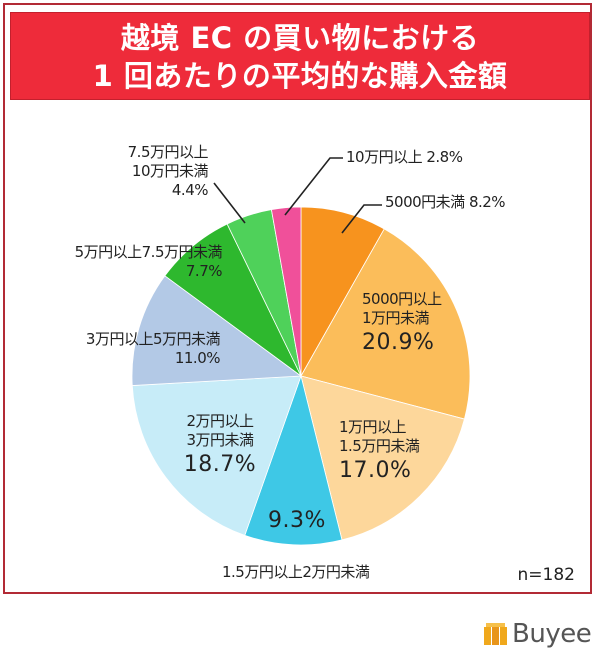 The image size is (600, 659). What do you see at coordinates (375, 470) in the screenshot?
I see `label-percent: 17.0%` at bounding box center [375, 470].